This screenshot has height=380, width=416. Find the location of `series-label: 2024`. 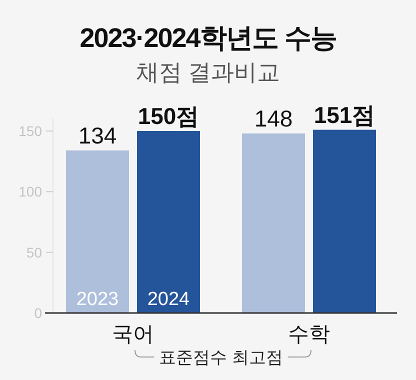

series-label: 2024 is located at coordinates (168, 299).